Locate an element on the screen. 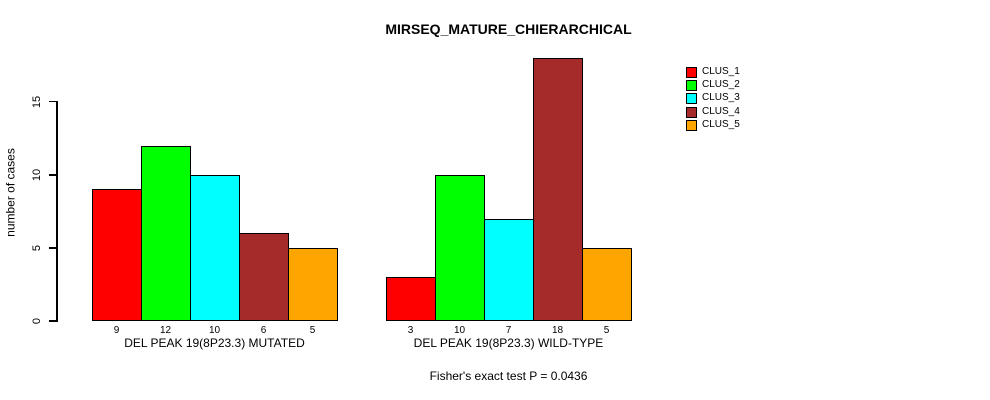 The height and width of the screenshot is (400, 990). bar-clus-4-wild-type is located at coordinates (558, 189).